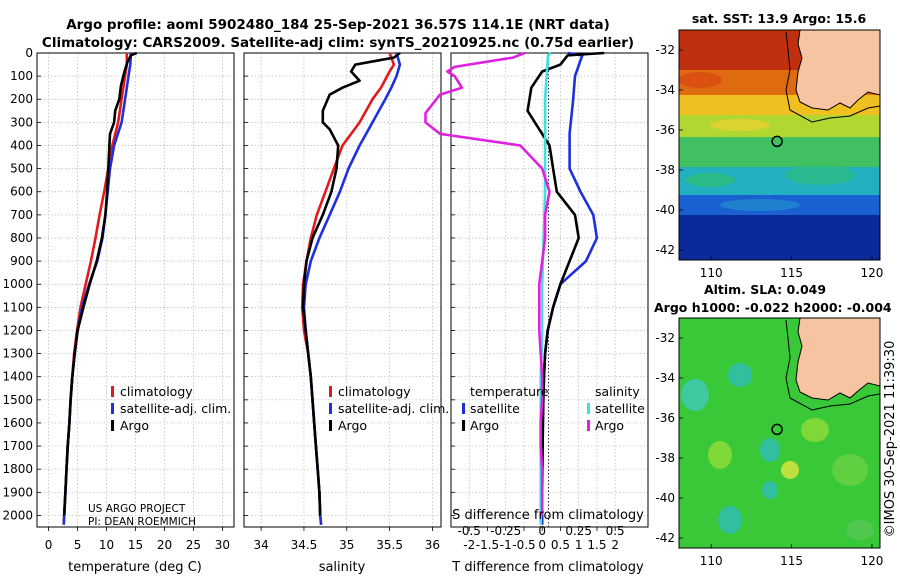  I want to click on depth-tick-label: 600, so click(21, 192).